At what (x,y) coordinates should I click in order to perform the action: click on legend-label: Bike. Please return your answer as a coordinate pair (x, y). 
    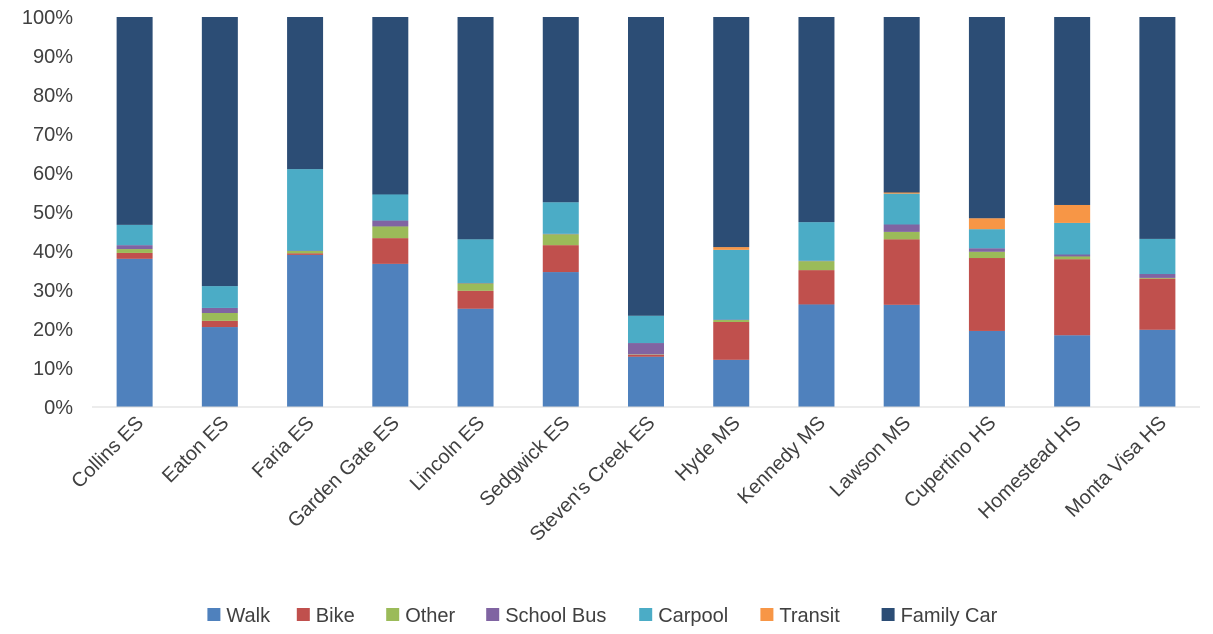
    Looking at the image, I should click on (335, 616).